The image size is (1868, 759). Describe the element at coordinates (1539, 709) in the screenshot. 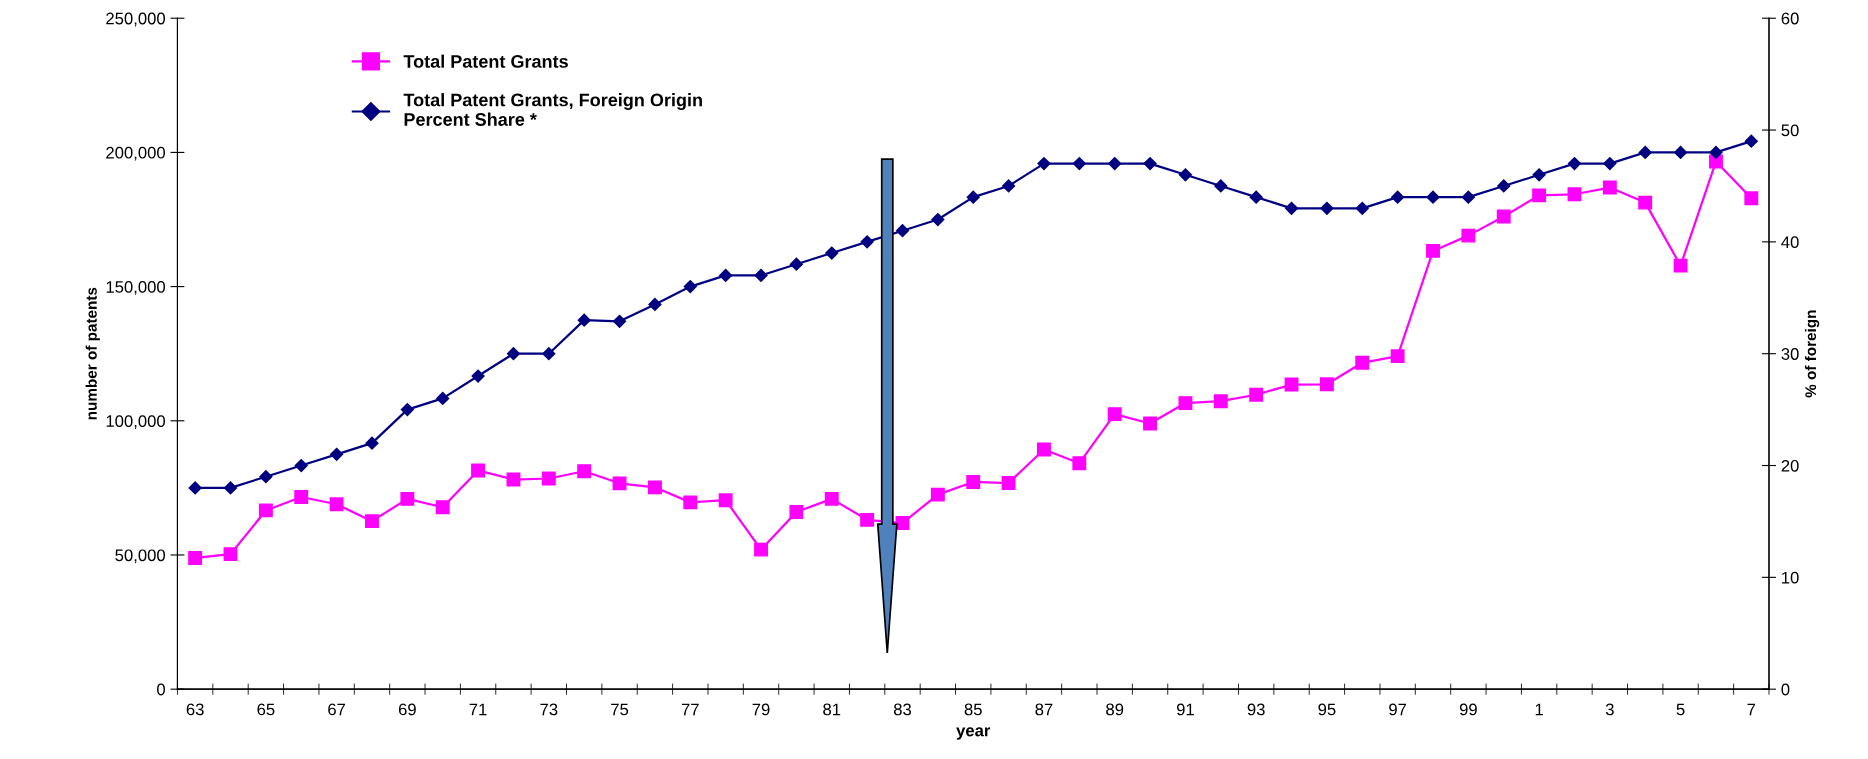

I see `x-tick-label: 1` at that location.